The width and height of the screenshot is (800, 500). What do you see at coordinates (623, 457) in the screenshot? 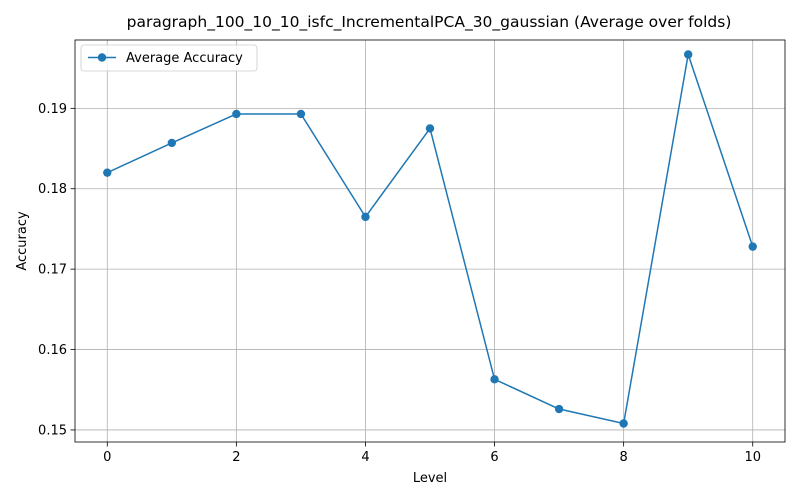
I see `x-tick-label: 8` at bounding box center [623, 457].